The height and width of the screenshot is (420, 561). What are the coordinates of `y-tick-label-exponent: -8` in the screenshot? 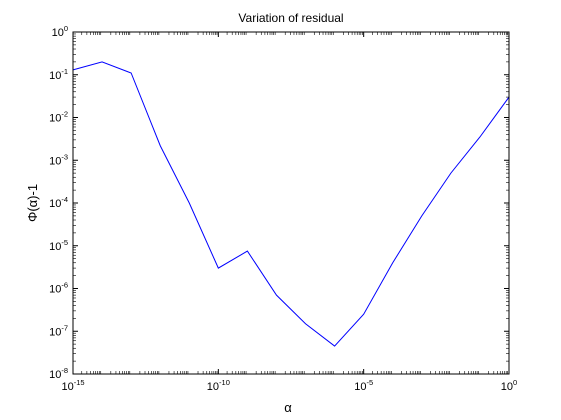 It's located at (64, 370).